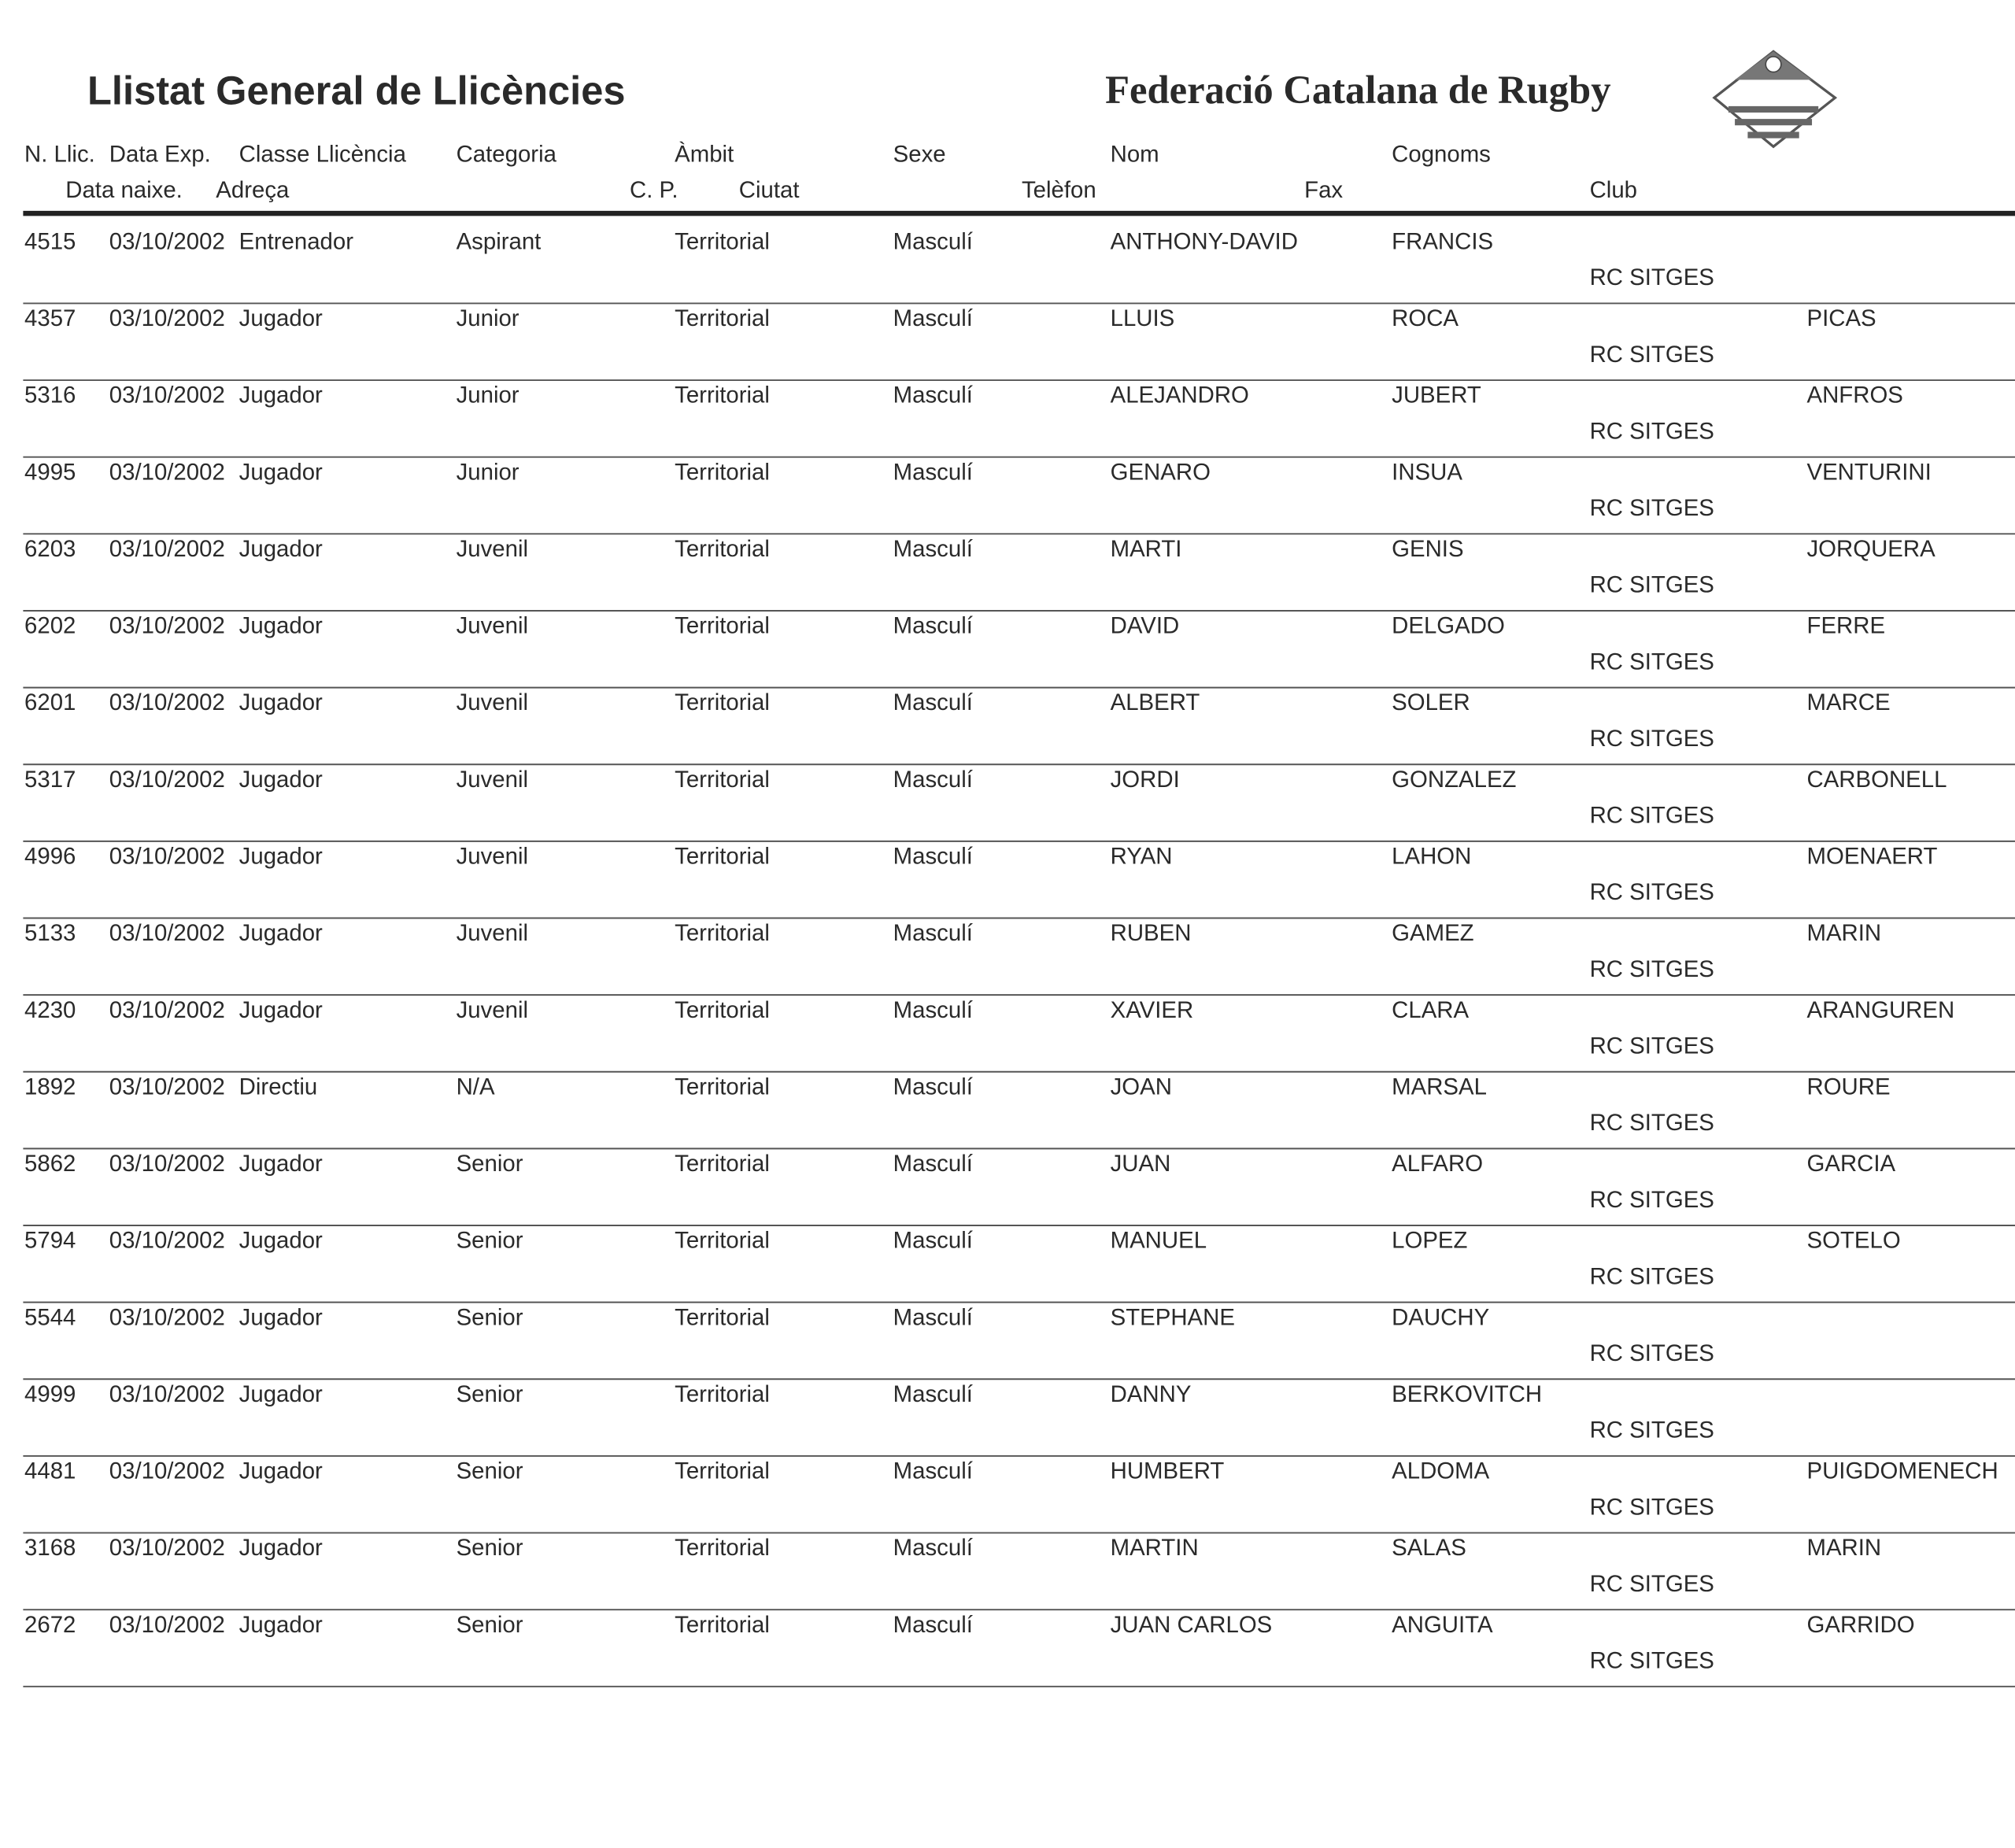 The width and height of the screenshot is (2015, 1848). What do you see at coordinates (1155, 702) in the screenshot?
I see `cell-name: ALBERT` at bounding box center [1155, 702].